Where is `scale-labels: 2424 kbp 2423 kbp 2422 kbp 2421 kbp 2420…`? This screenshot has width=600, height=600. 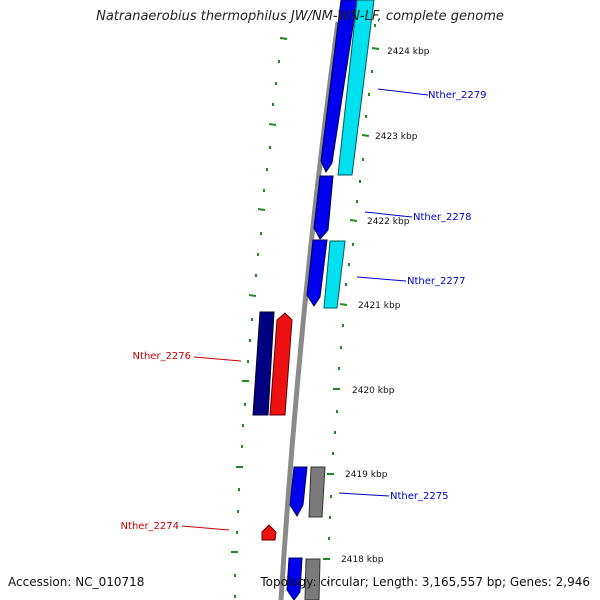
scale-labels: 2424 kbp 2423 kbp 2422 kbp 2421 kbp 2420… is located at coordinates (385, 306).